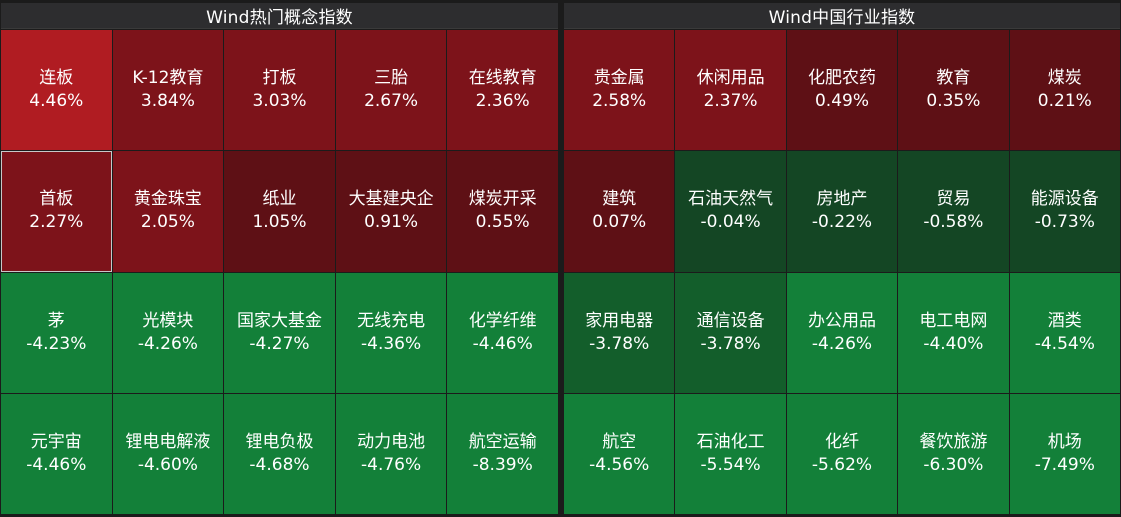  What do you see at coordinates (167, 464) in the screenshot?
I see `index-tile-change: -4.60%` at bounding box center [167, 464].